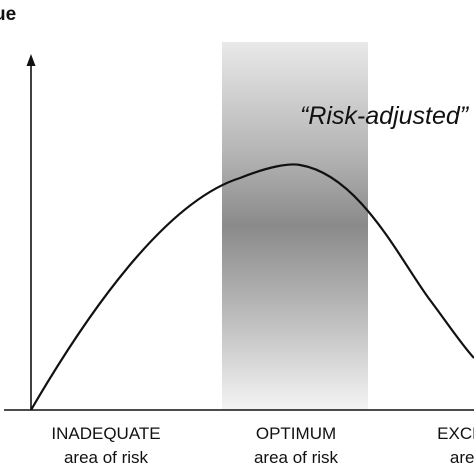 The height and width of the screenshot is (474, 474). Describe the element at coordinates (296, 446) in the screenshot. I see `zone-label-optimum: OPTIMUM area of risk` at that location.